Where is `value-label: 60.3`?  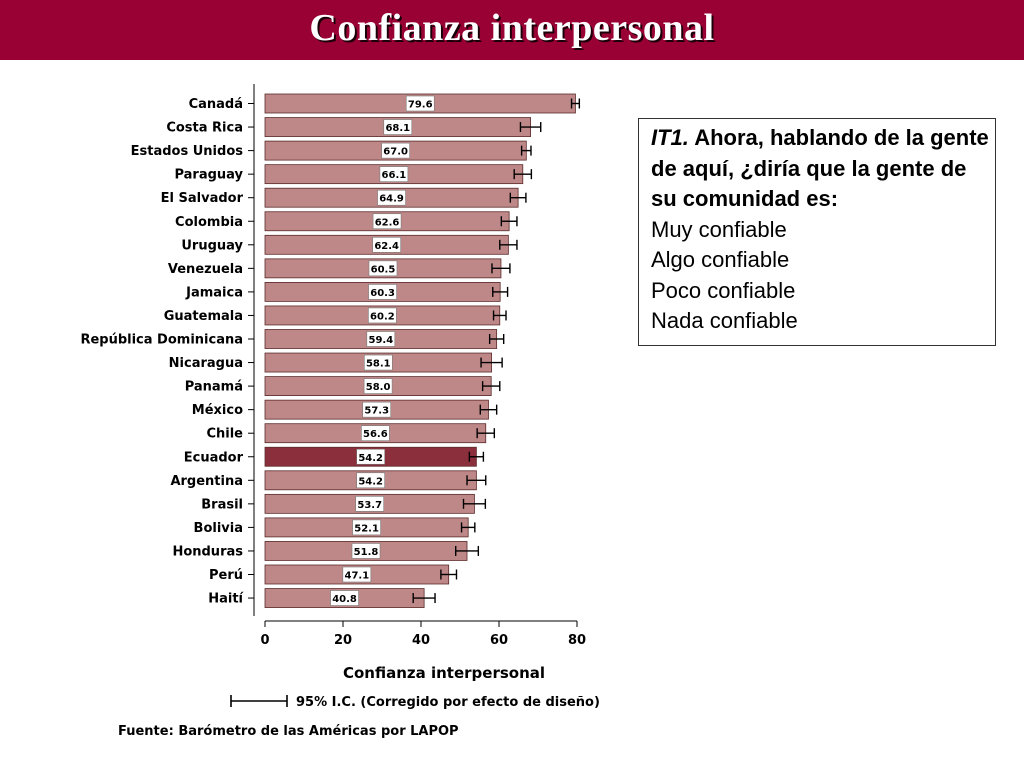 value-label: 60.3 is located at coordinates (382, 293).